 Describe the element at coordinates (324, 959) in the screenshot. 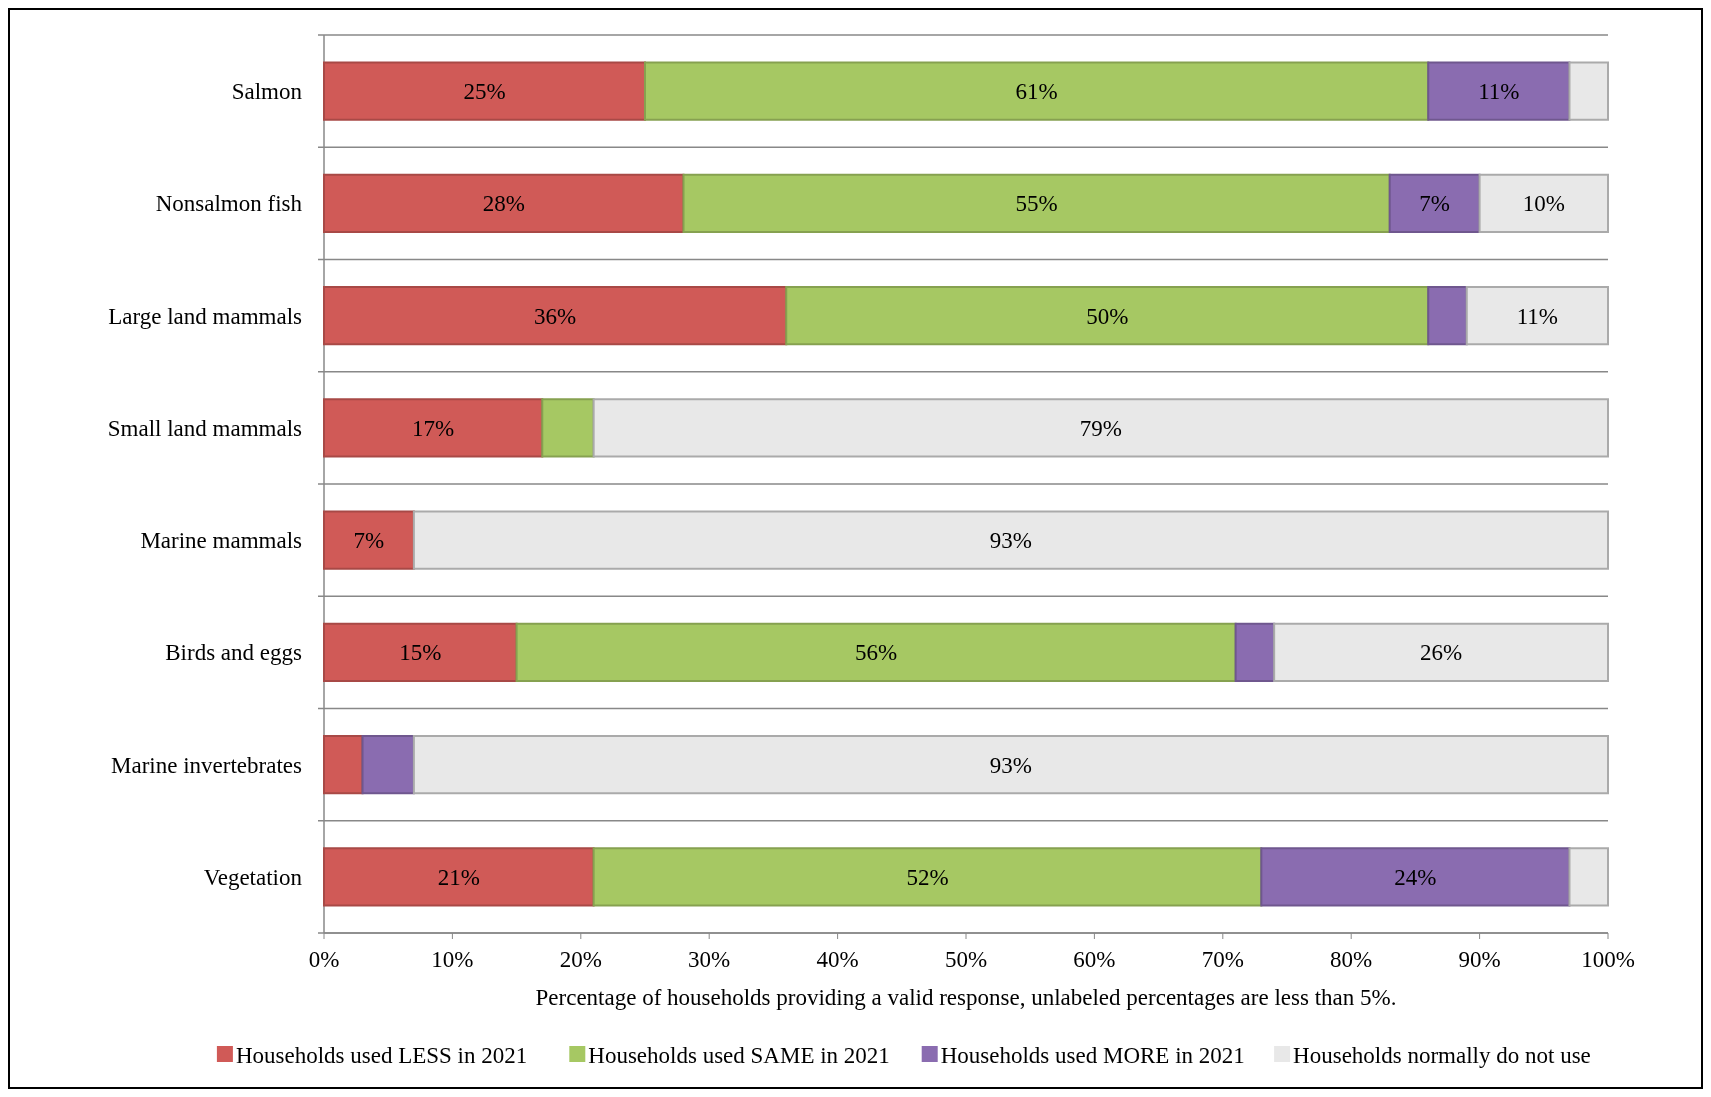

I see `x-tick-label: 0%` at that location.